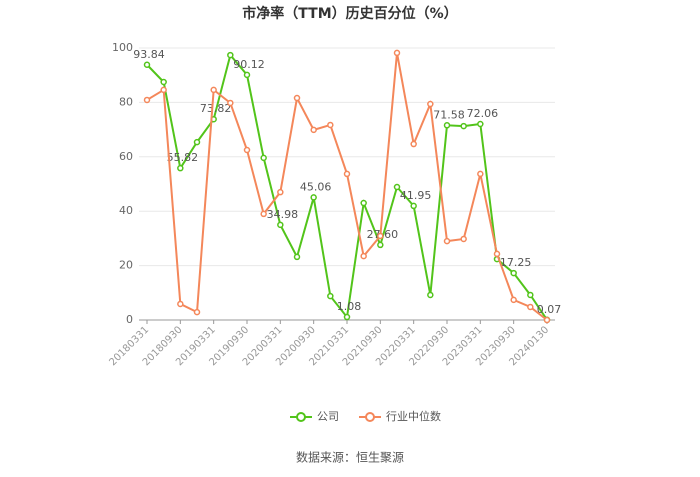  I want to click on data-label: 72.06, so click(483, 113).